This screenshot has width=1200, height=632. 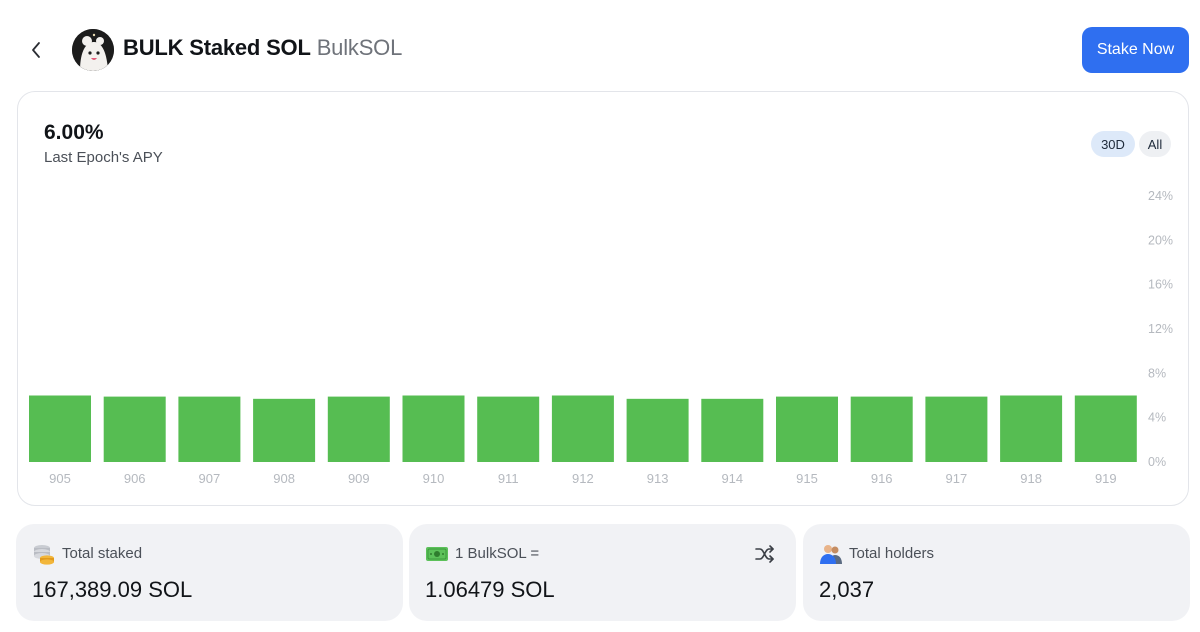 I want to click on stat-exchange-rate: 1 BulkSOL = 1.06479 SOL, so click(x=602, y=572).